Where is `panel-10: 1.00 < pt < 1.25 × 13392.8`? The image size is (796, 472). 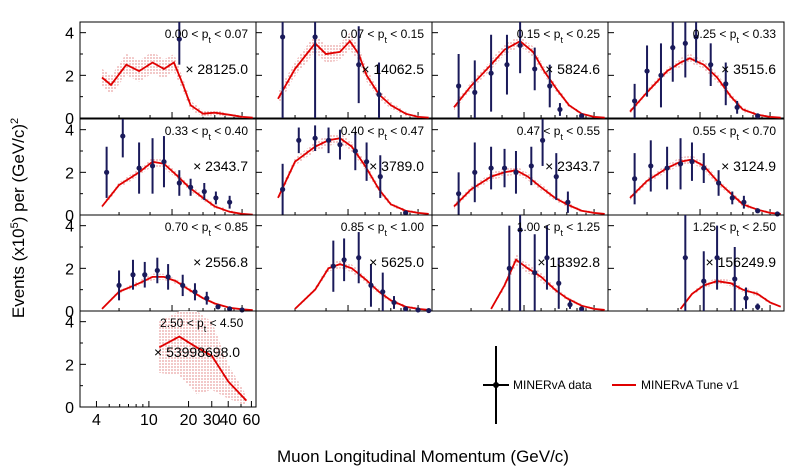 panel-10: 1.00 < pt < 1.25 × 13392.8 is located at coordinates (520, 263).